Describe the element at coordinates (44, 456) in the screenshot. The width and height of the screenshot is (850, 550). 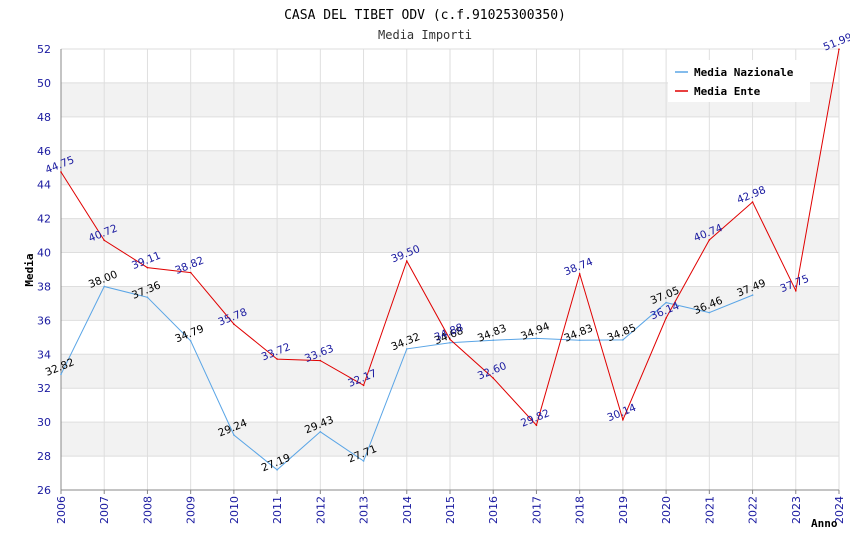
I see `y-tick-label: 28` at that location.